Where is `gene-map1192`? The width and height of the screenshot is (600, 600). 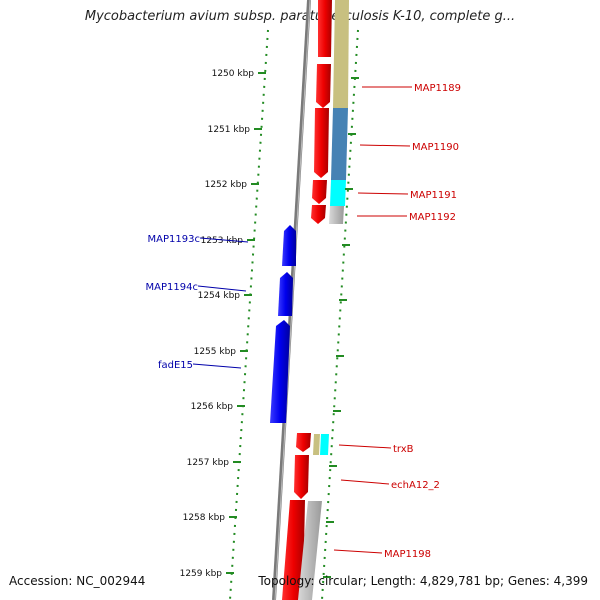
gene-map1192 is located at coordinates (318, 214).